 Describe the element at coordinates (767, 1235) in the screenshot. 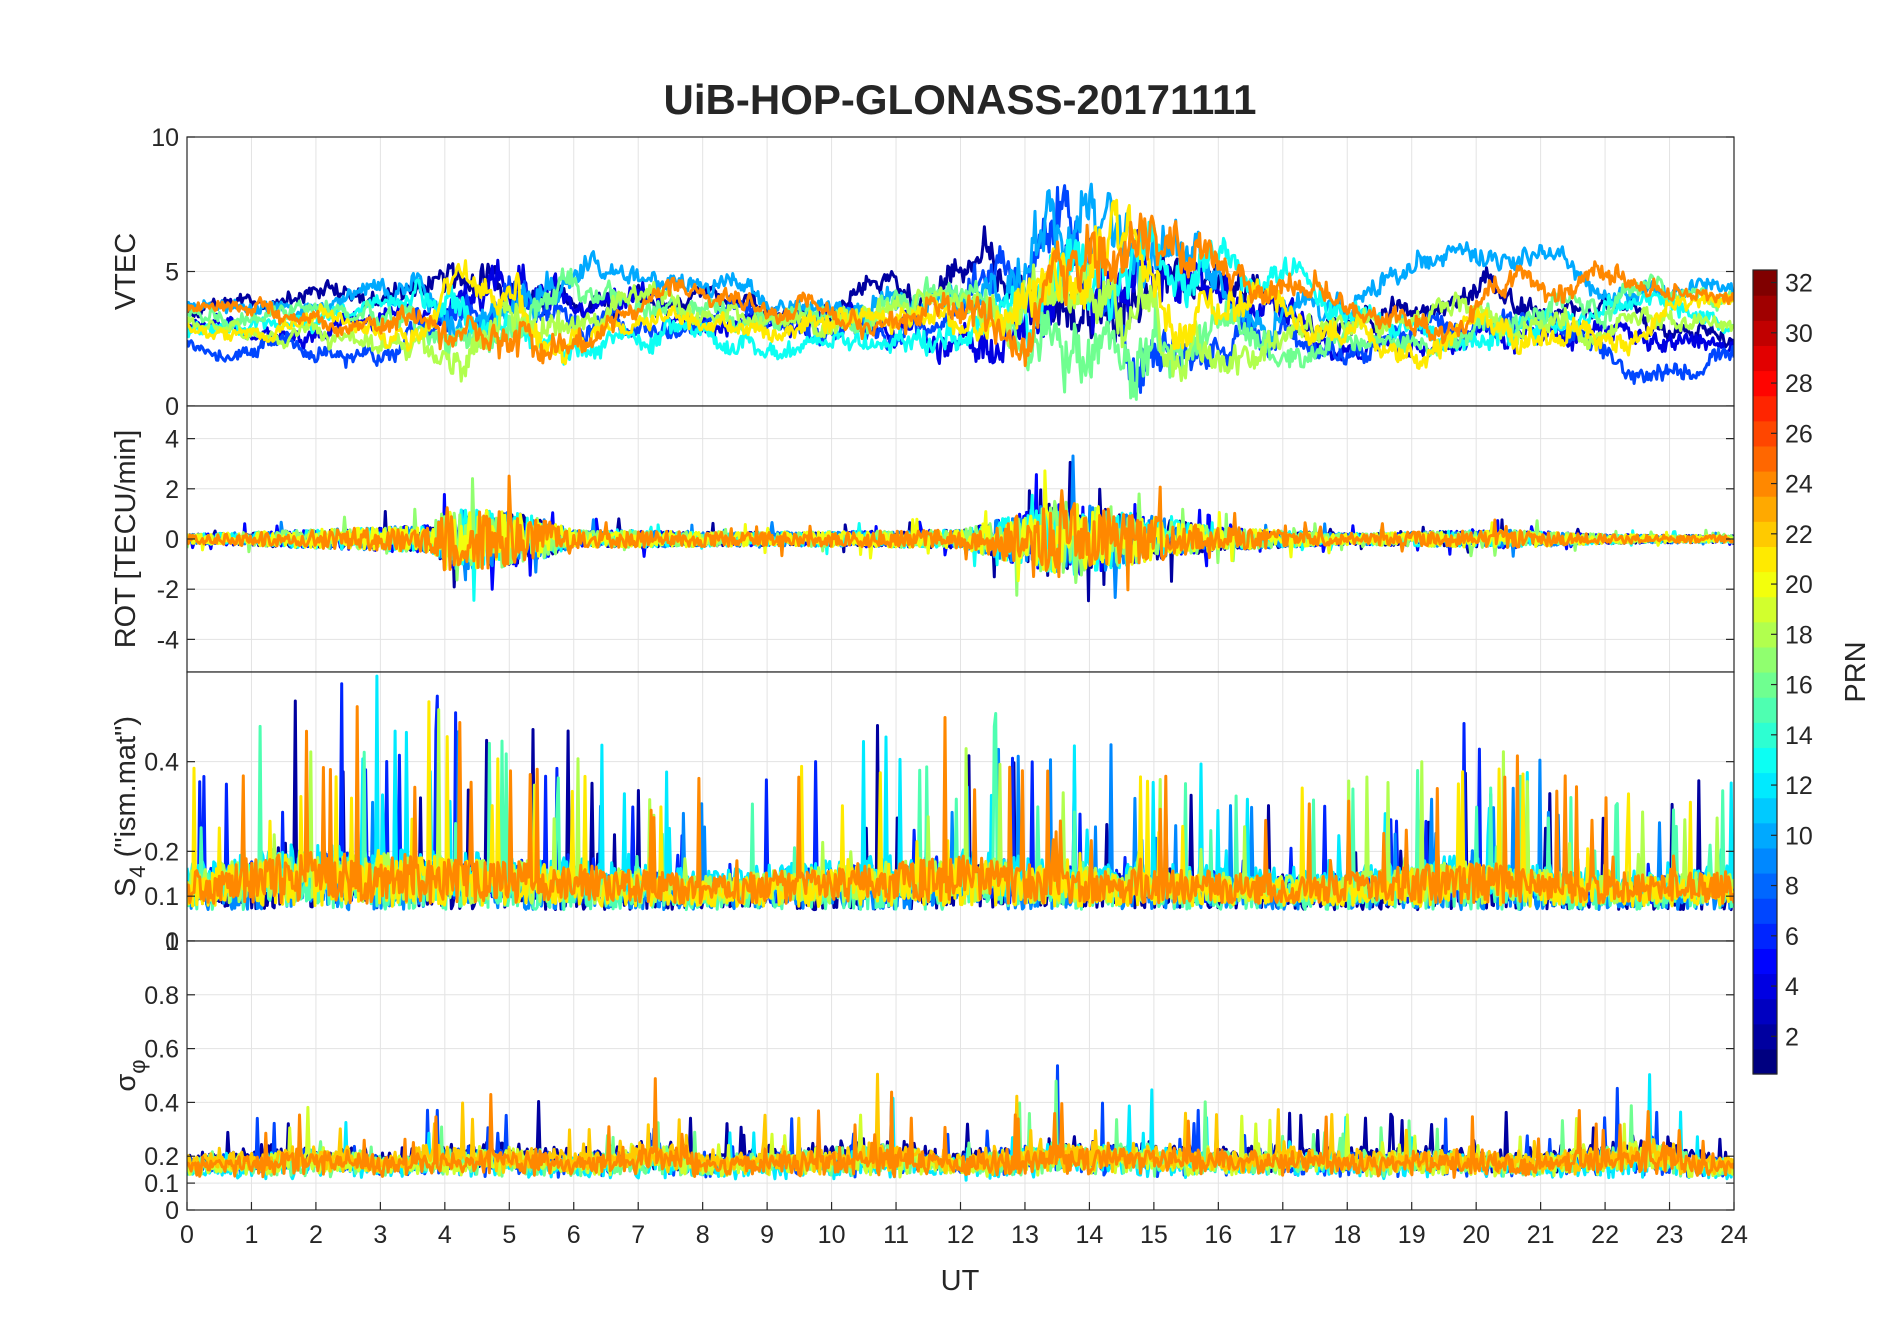

I see `x-tick-label: 9` at that location.